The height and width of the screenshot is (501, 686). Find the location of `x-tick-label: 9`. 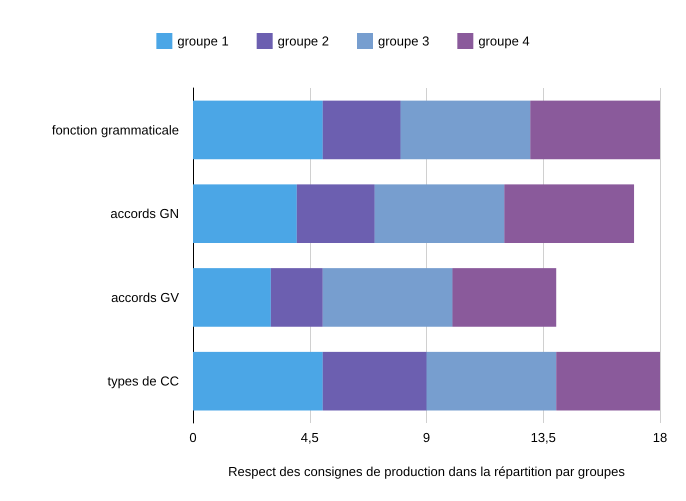

x-tick-label: 9 is located at coordinates (426, 437).